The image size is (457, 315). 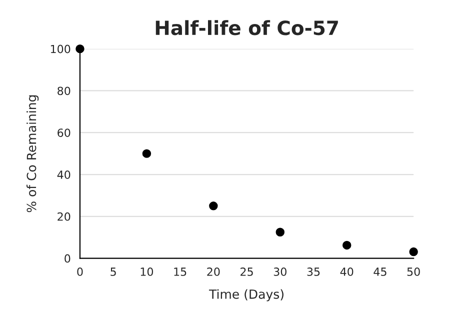 What do you see at coordinates (64, 132) in the screenshot?
I see `y-tick-label: 60` at bounding box center [64, 132].